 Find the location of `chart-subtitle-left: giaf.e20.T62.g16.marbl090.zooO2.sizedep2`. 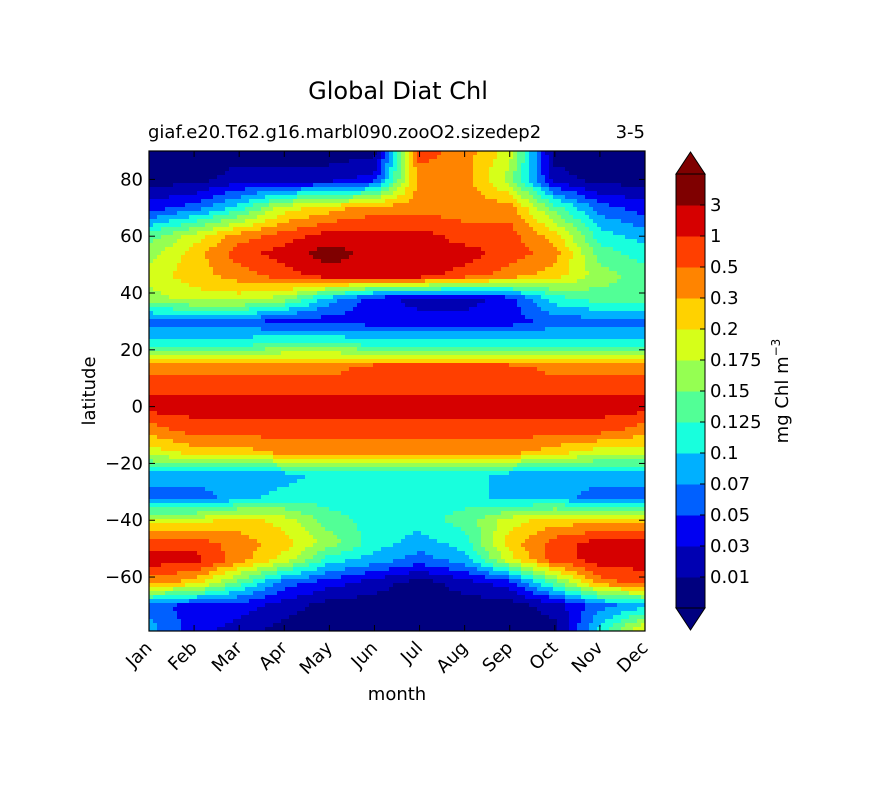

chart-subtitle-left: giaf.e20.T62.g16.marbl090.zooO2.sizedep2 is located at coordinates (344, 132).